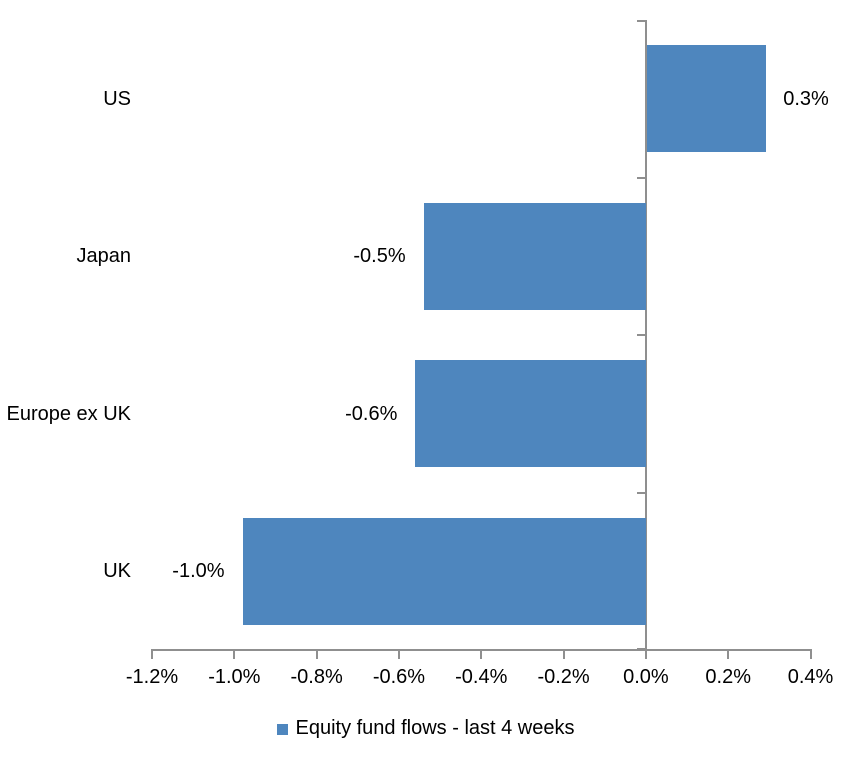 The width and height of the screenshot is (852, 757). What do you see at coordinates (379, 256) in the screenshot?
I see `value-label-japan: -0.5%` at bounding box center [379, 256].